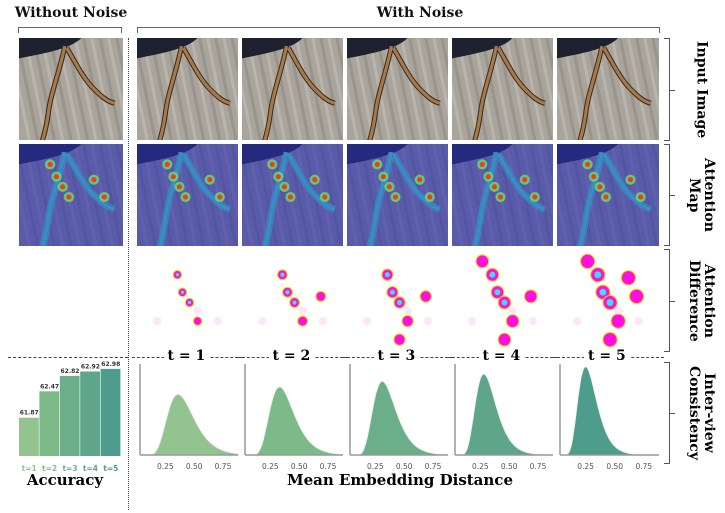  Describe the element at coordinates (291, 356) in the screenshot. I see `step-label: t = 2` at that location.